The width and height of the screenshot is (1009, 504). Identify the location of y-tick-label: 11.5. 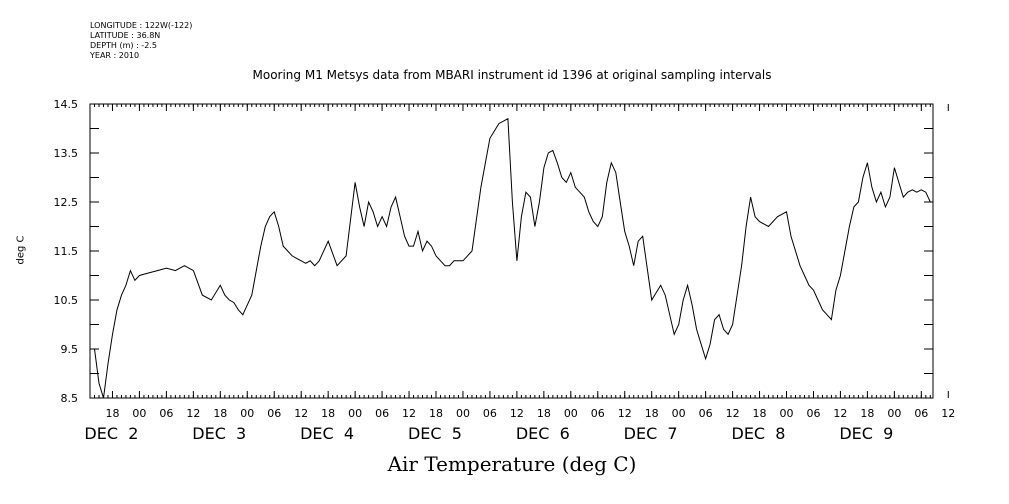
(66, 251).